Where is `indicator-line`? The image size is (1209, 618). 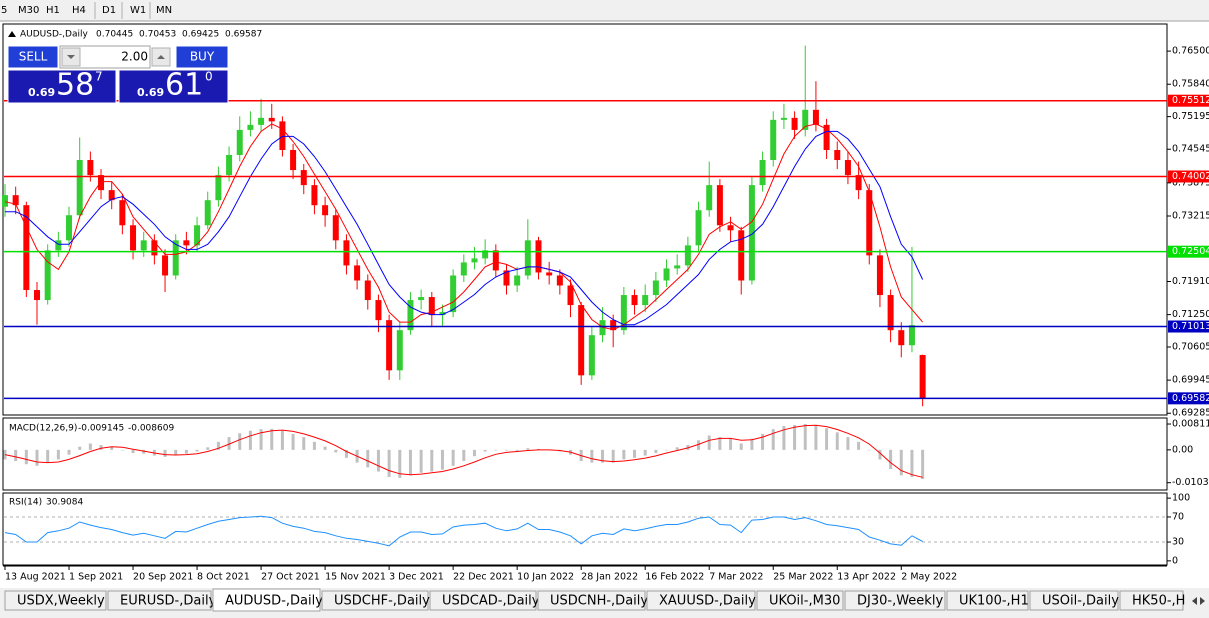 indicator-line is located at coordinates (463, 531).